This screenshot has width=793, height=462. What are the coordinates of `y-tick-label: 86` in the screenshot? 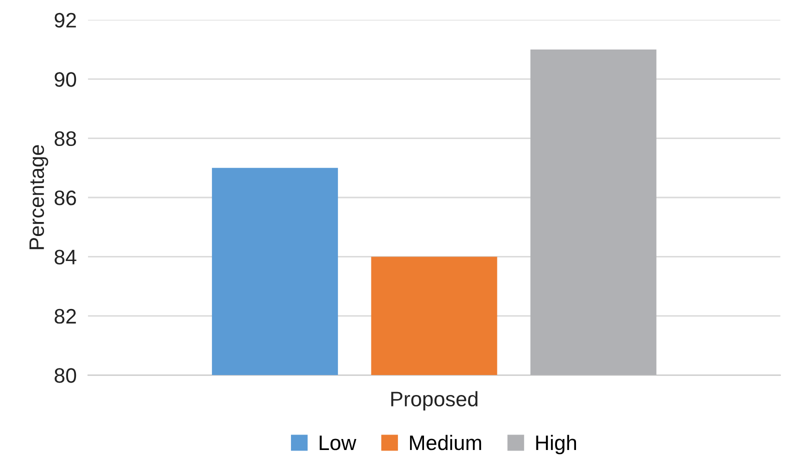 It's located at (65, 198).